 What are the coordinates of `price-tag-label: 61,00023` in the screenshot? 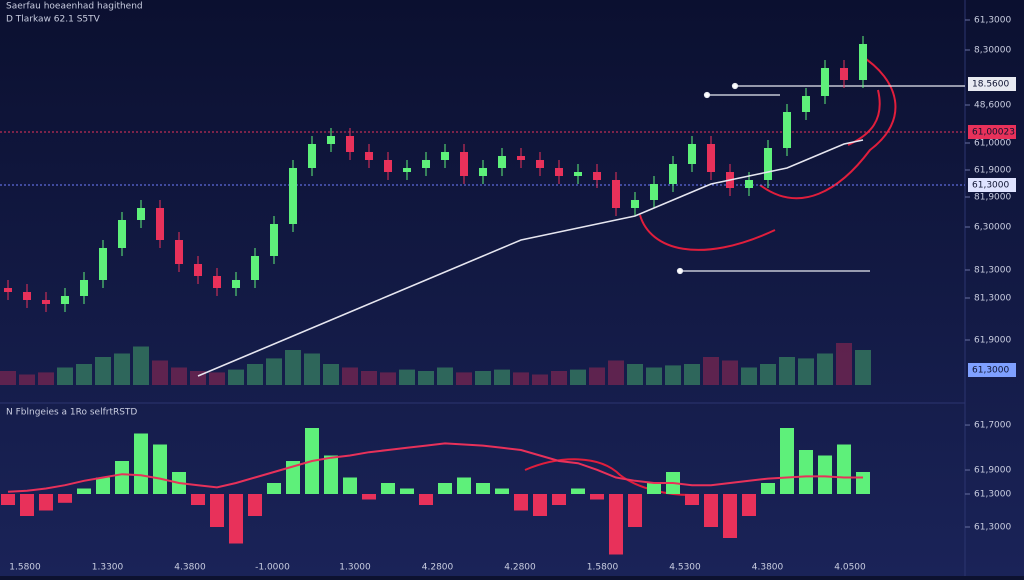 It's located at (993, 133).